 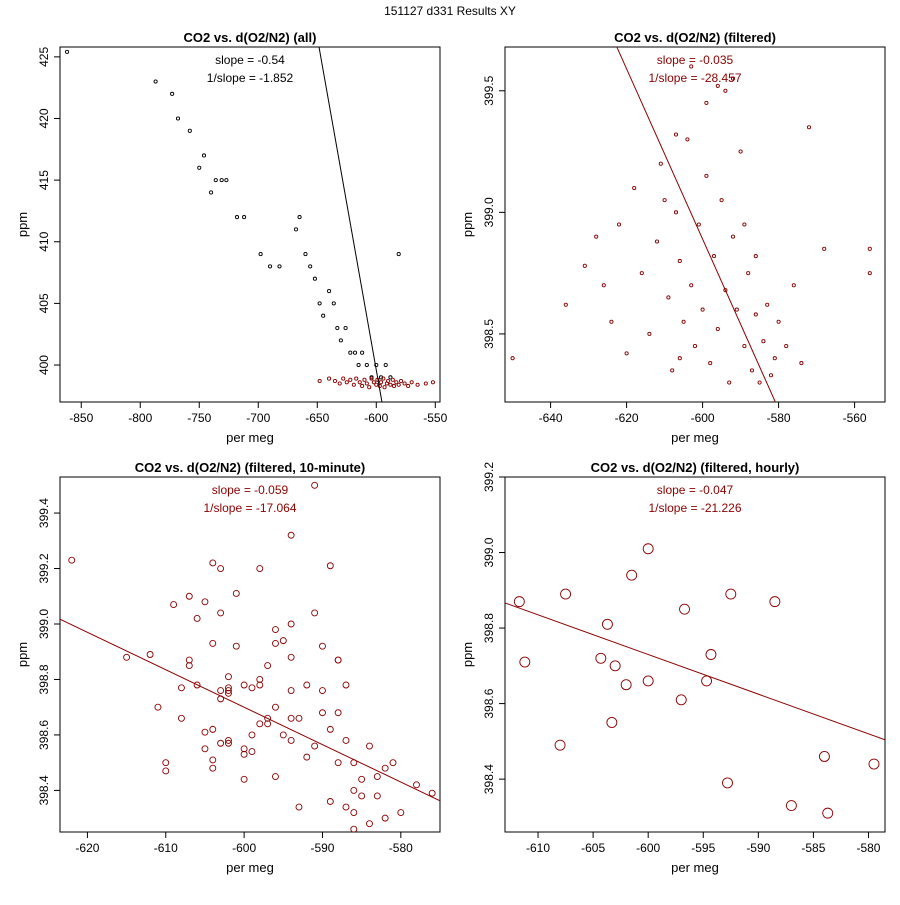 I want to click on chart-1-annotation: slope = -0.54, so click(x=250, y=60).